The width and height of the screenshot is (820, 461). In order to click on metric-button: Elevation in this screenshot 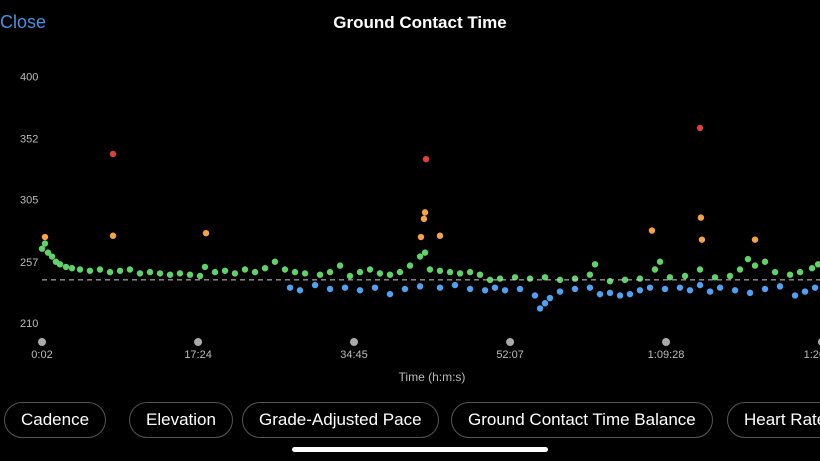, I will do `click(181, 420)`.